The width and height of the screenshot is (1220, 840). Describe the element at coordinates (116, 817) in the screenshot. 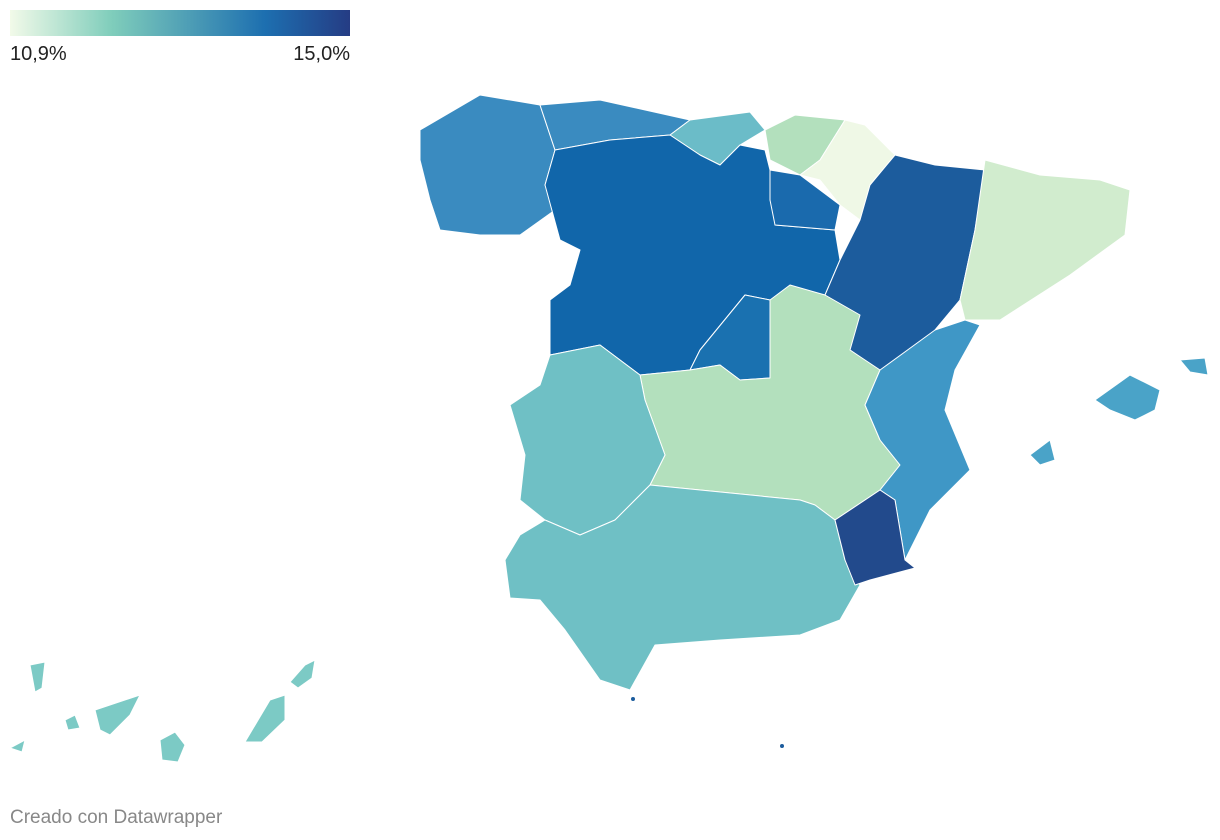

I see `footer: Creado con Datawrapper` at that location.